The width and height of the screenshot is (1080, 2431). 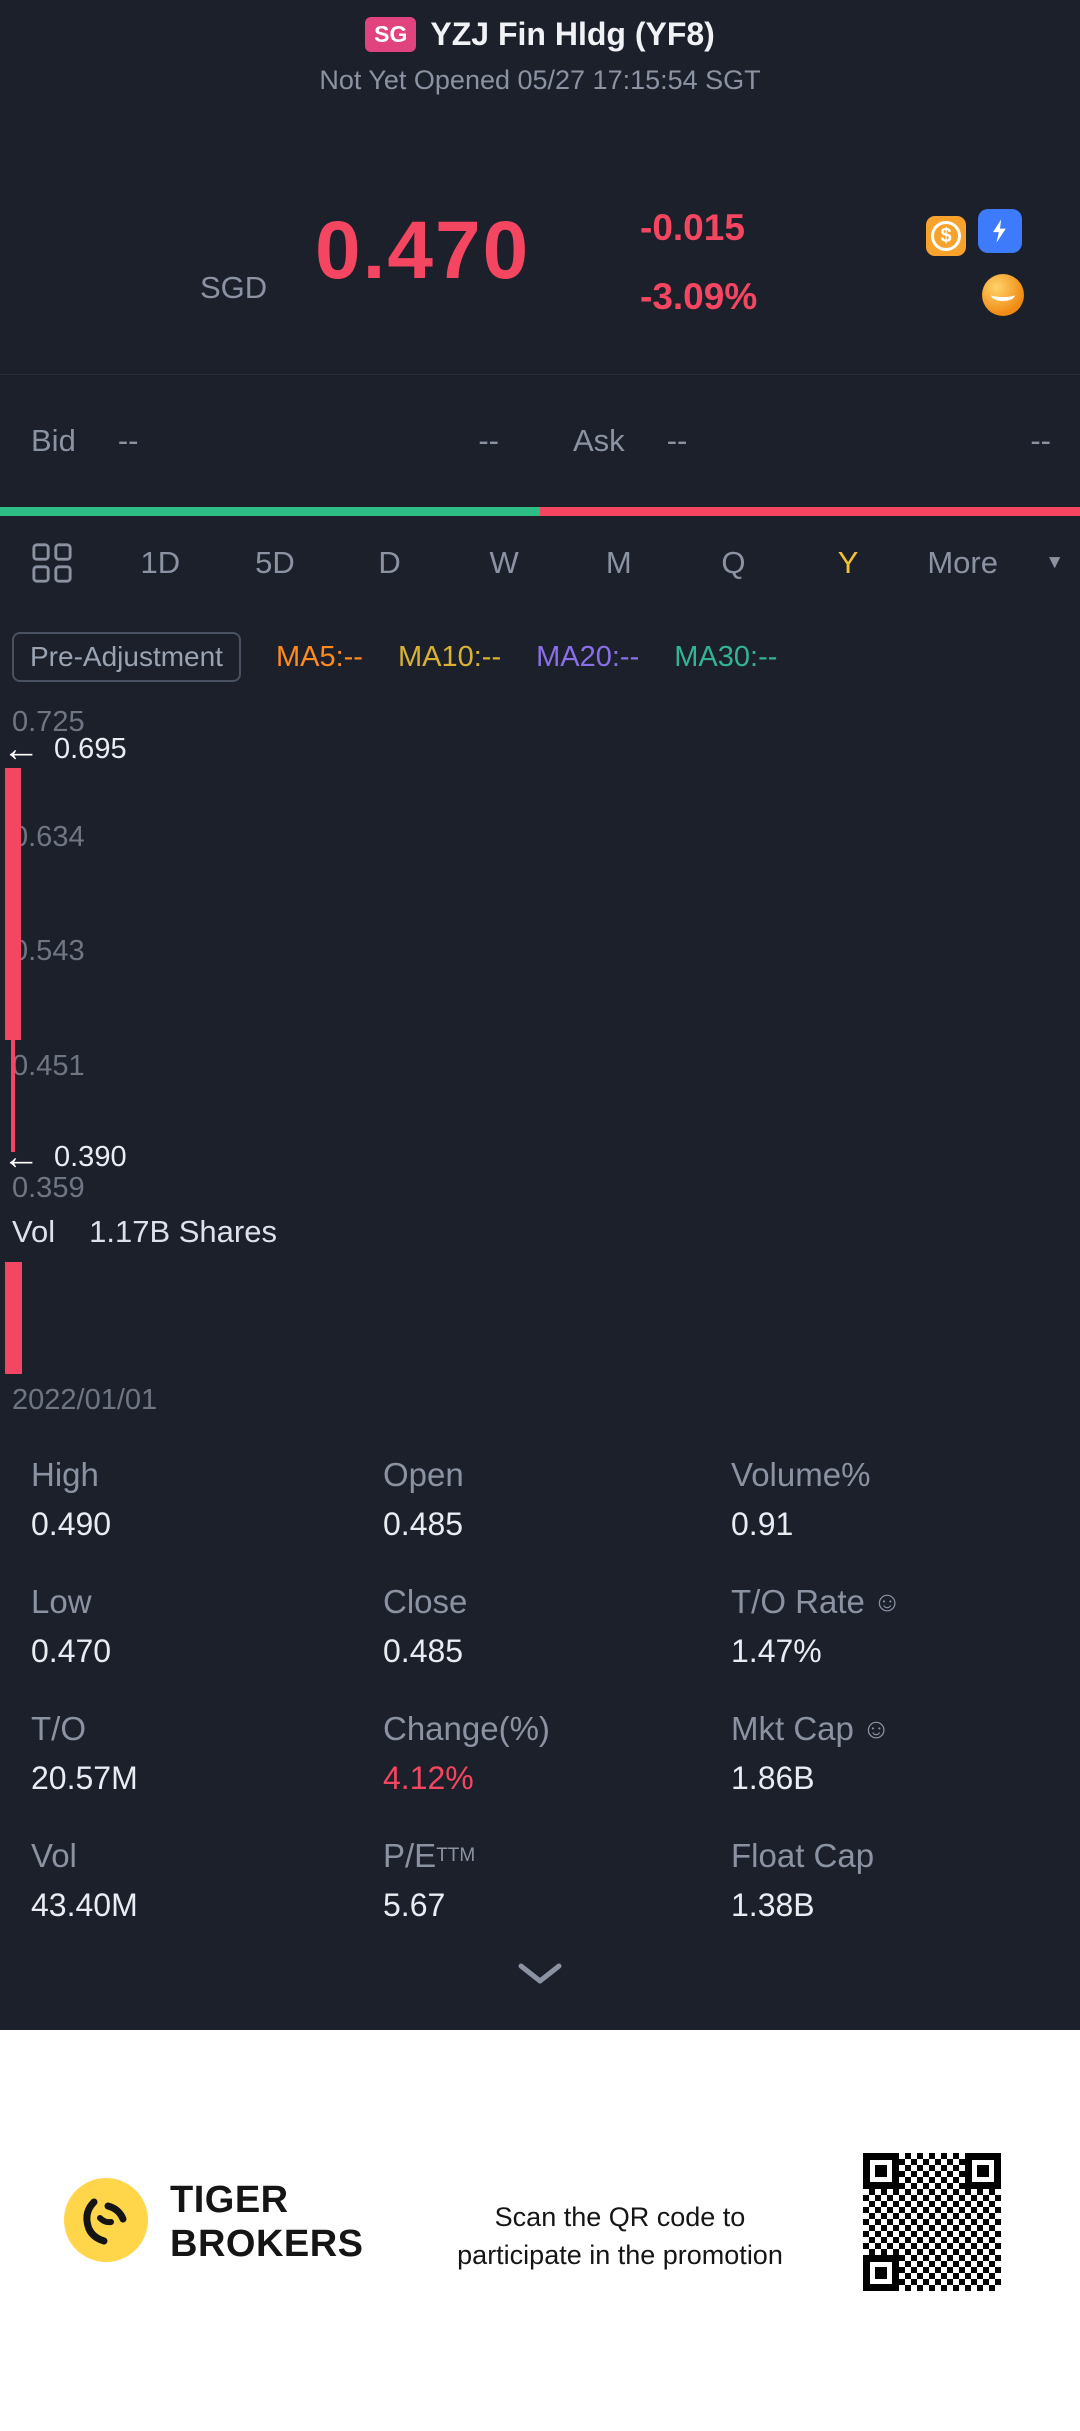 I want to click on high-marker-value: 0.695, so click(x=90, y=748).